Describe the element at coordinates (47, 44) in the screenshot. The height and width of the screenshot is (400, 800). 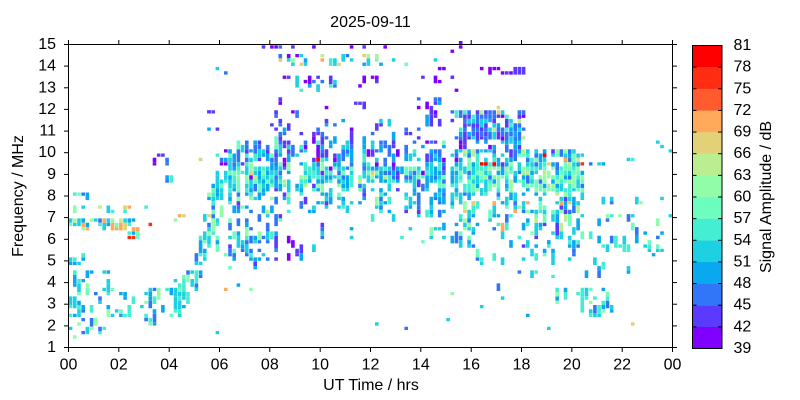
I see `svg-text: 15` at that location.